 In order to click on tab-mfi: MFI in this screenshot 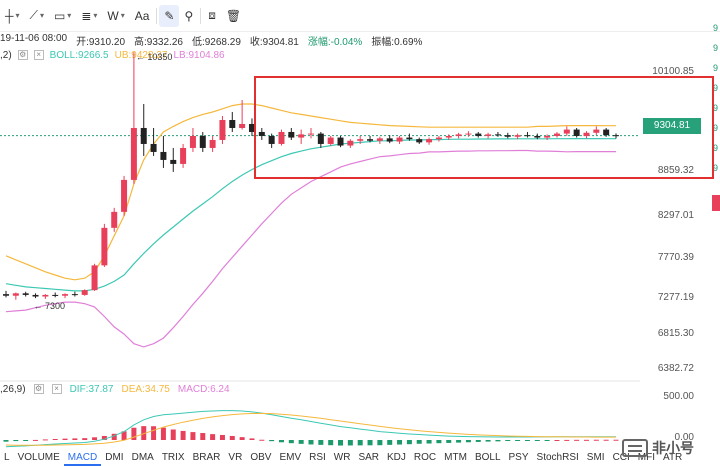, I will do `click(646, 457)`.